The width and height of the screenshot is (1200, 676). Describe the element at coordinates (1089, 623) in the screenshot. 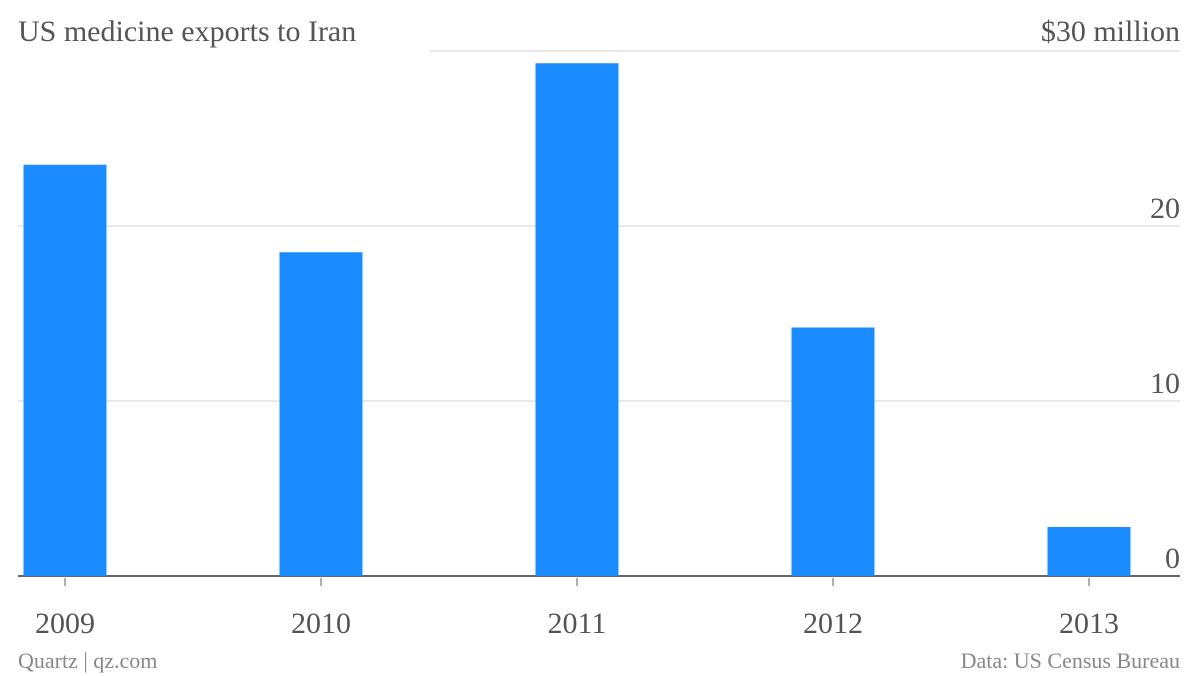

I see `x-tick-label: 2013` at that location.